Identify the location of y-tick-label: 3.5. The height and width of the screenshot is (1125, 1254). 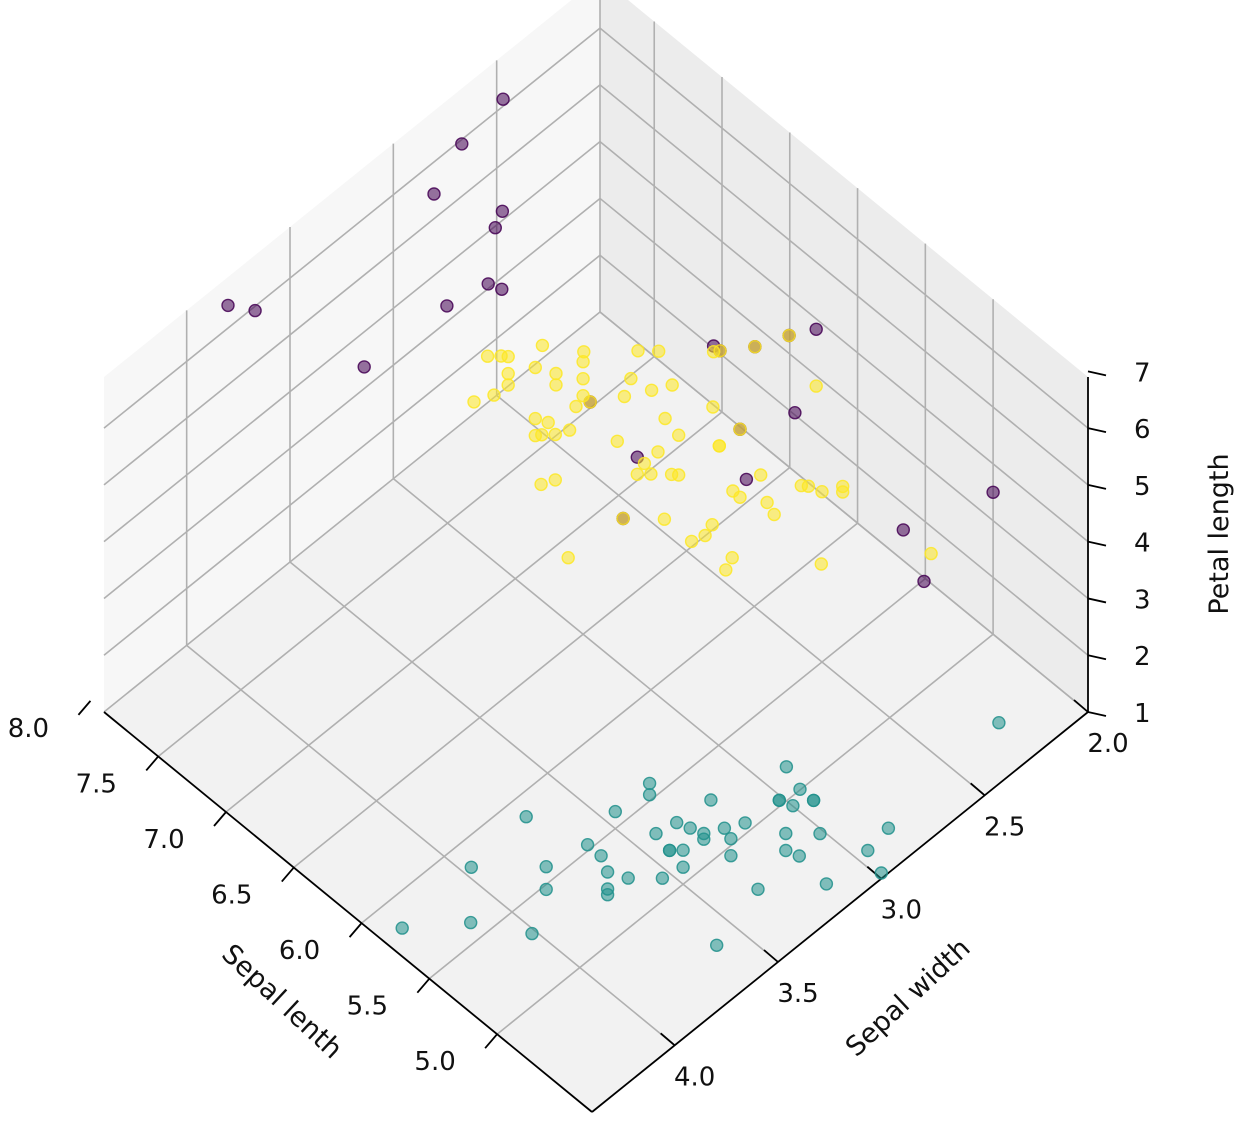
(797, 994).